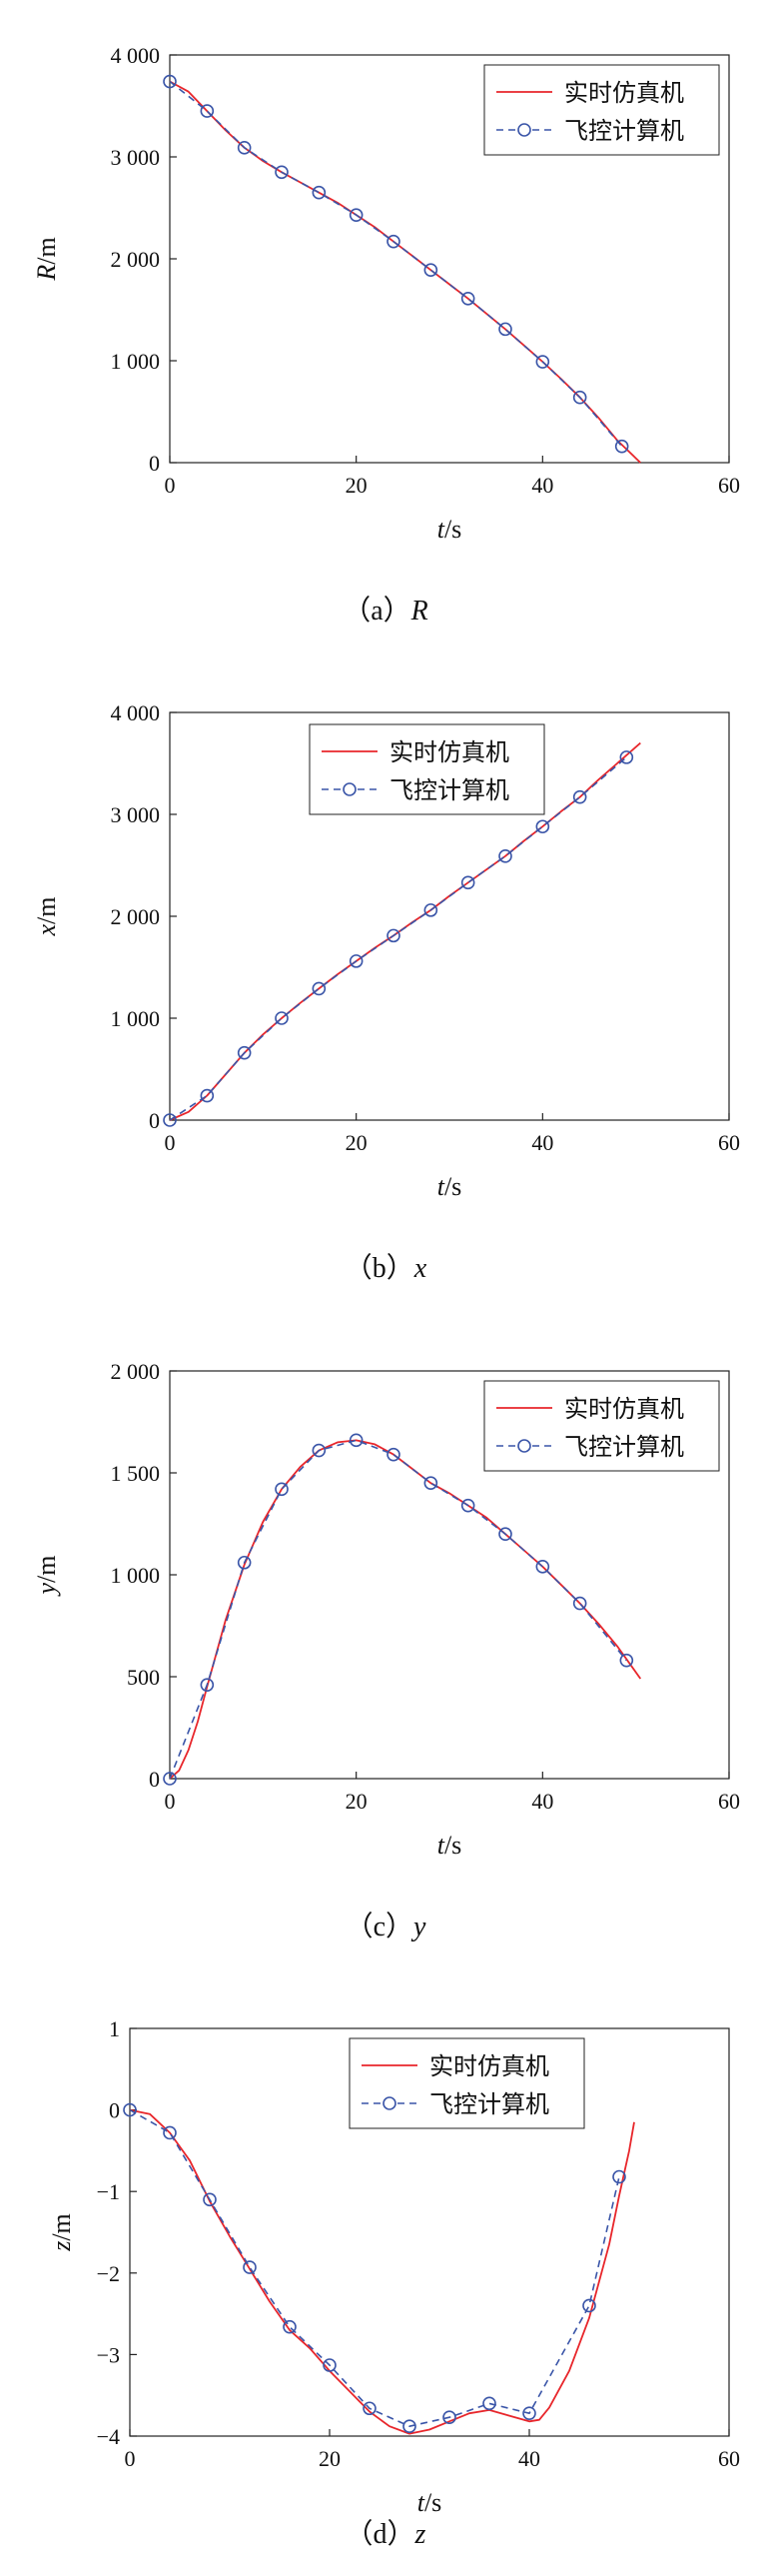  What do you see at coordinates (108, 2436) in the screenshot?
I see `y-tick-label: −4` at bounding box center [108, 2436].